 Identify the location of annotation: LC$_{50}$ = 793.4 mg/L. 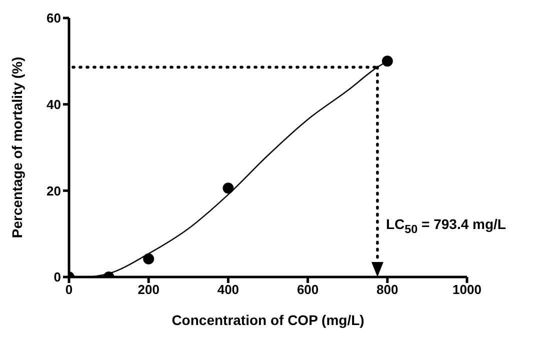
(446, 226).